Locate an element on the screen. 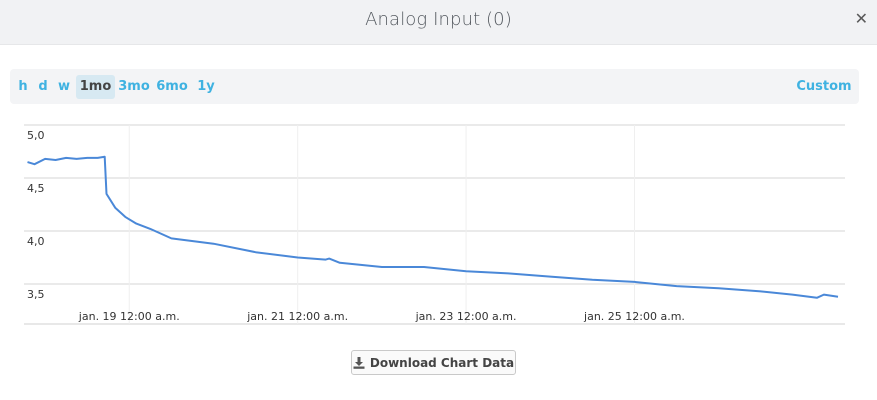 This screenshot has width=877, height=400. range-button-3mo: 3mo is located at coordinates (134, 86).